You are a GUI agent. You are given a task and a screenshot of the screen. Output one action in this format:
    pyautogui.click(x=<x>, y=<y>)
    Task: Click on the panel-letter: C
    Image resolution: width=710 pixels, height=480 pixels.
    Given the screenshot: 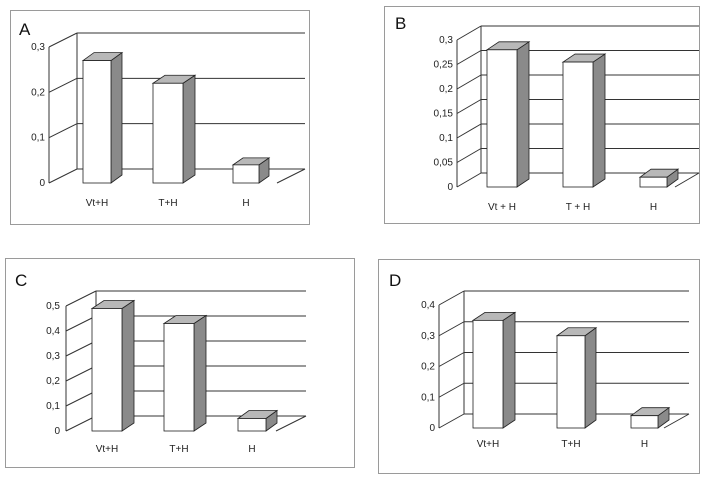 What is the action you would take?
    pyautogui.click(x=21, y=280)
    